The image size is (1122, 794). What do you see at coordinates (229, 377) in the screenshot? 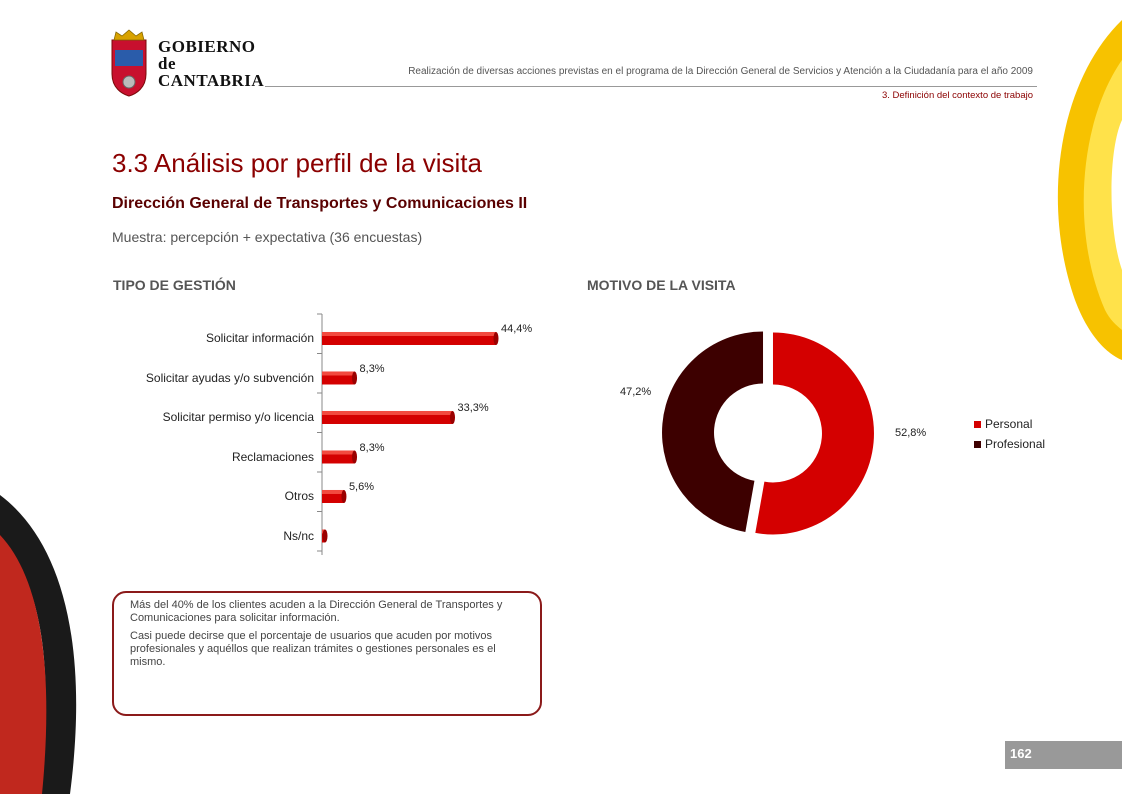
I see `bar-category-label: Solicitar ayudas y/o subvención` at bounding box center [229, 377].